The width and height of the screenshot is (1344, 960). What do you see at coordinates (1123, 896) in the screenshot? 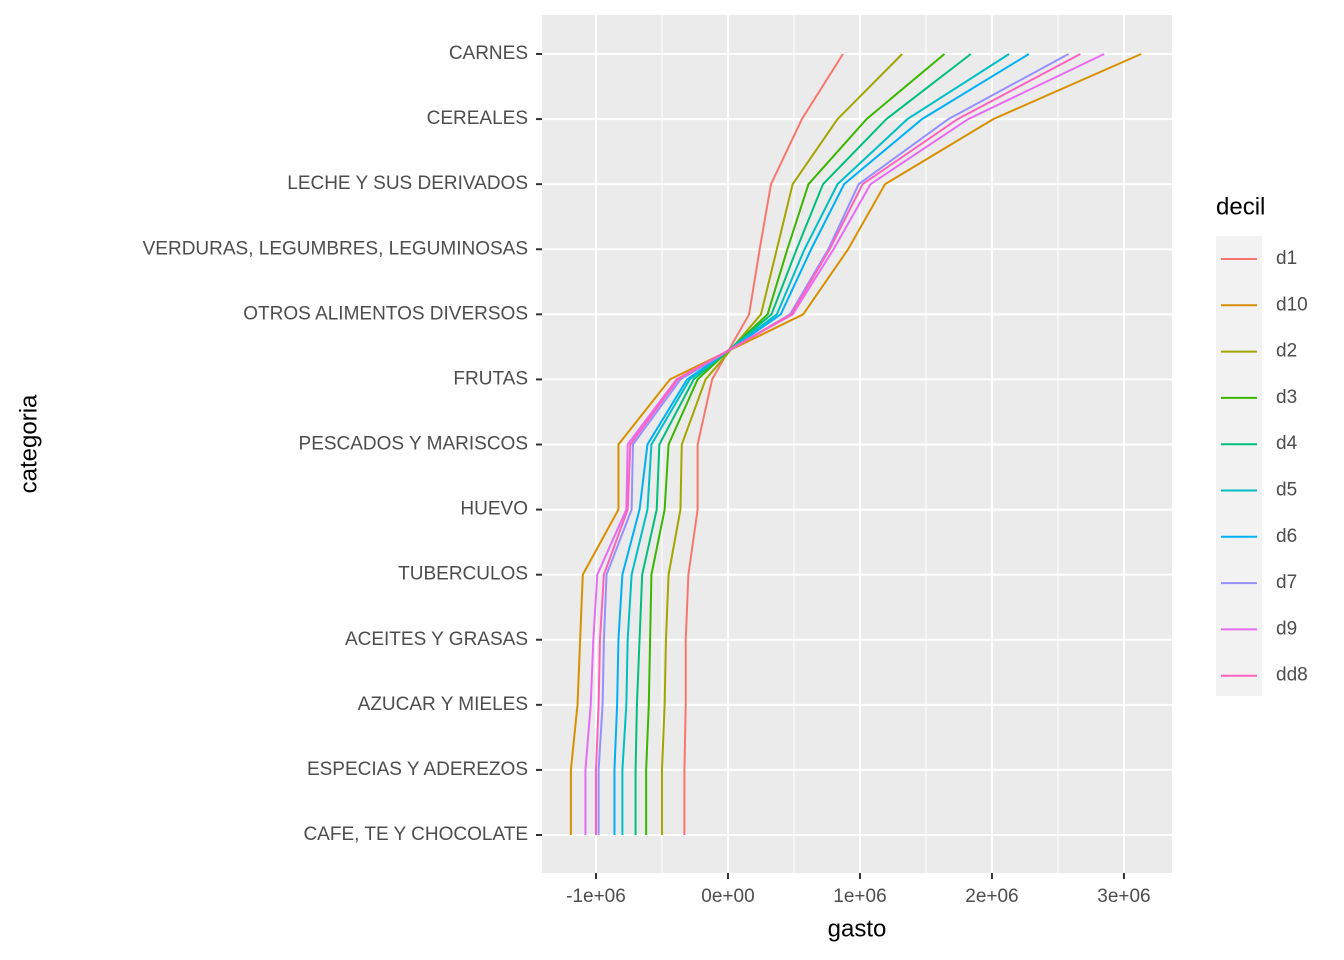
I see `x-tick-label: 3e+06` at bounding box center [1123, 896].